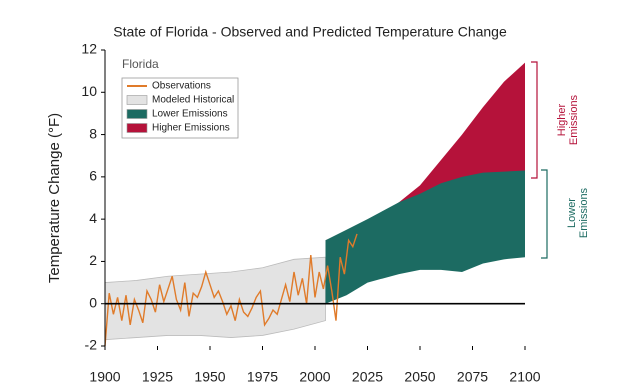 The width and height of the screenshot is (620, 385). What do you see at coordinates (93, 133) in the screenshot?
I see `y-tick-label: 8` at bounding box center [93, 133].